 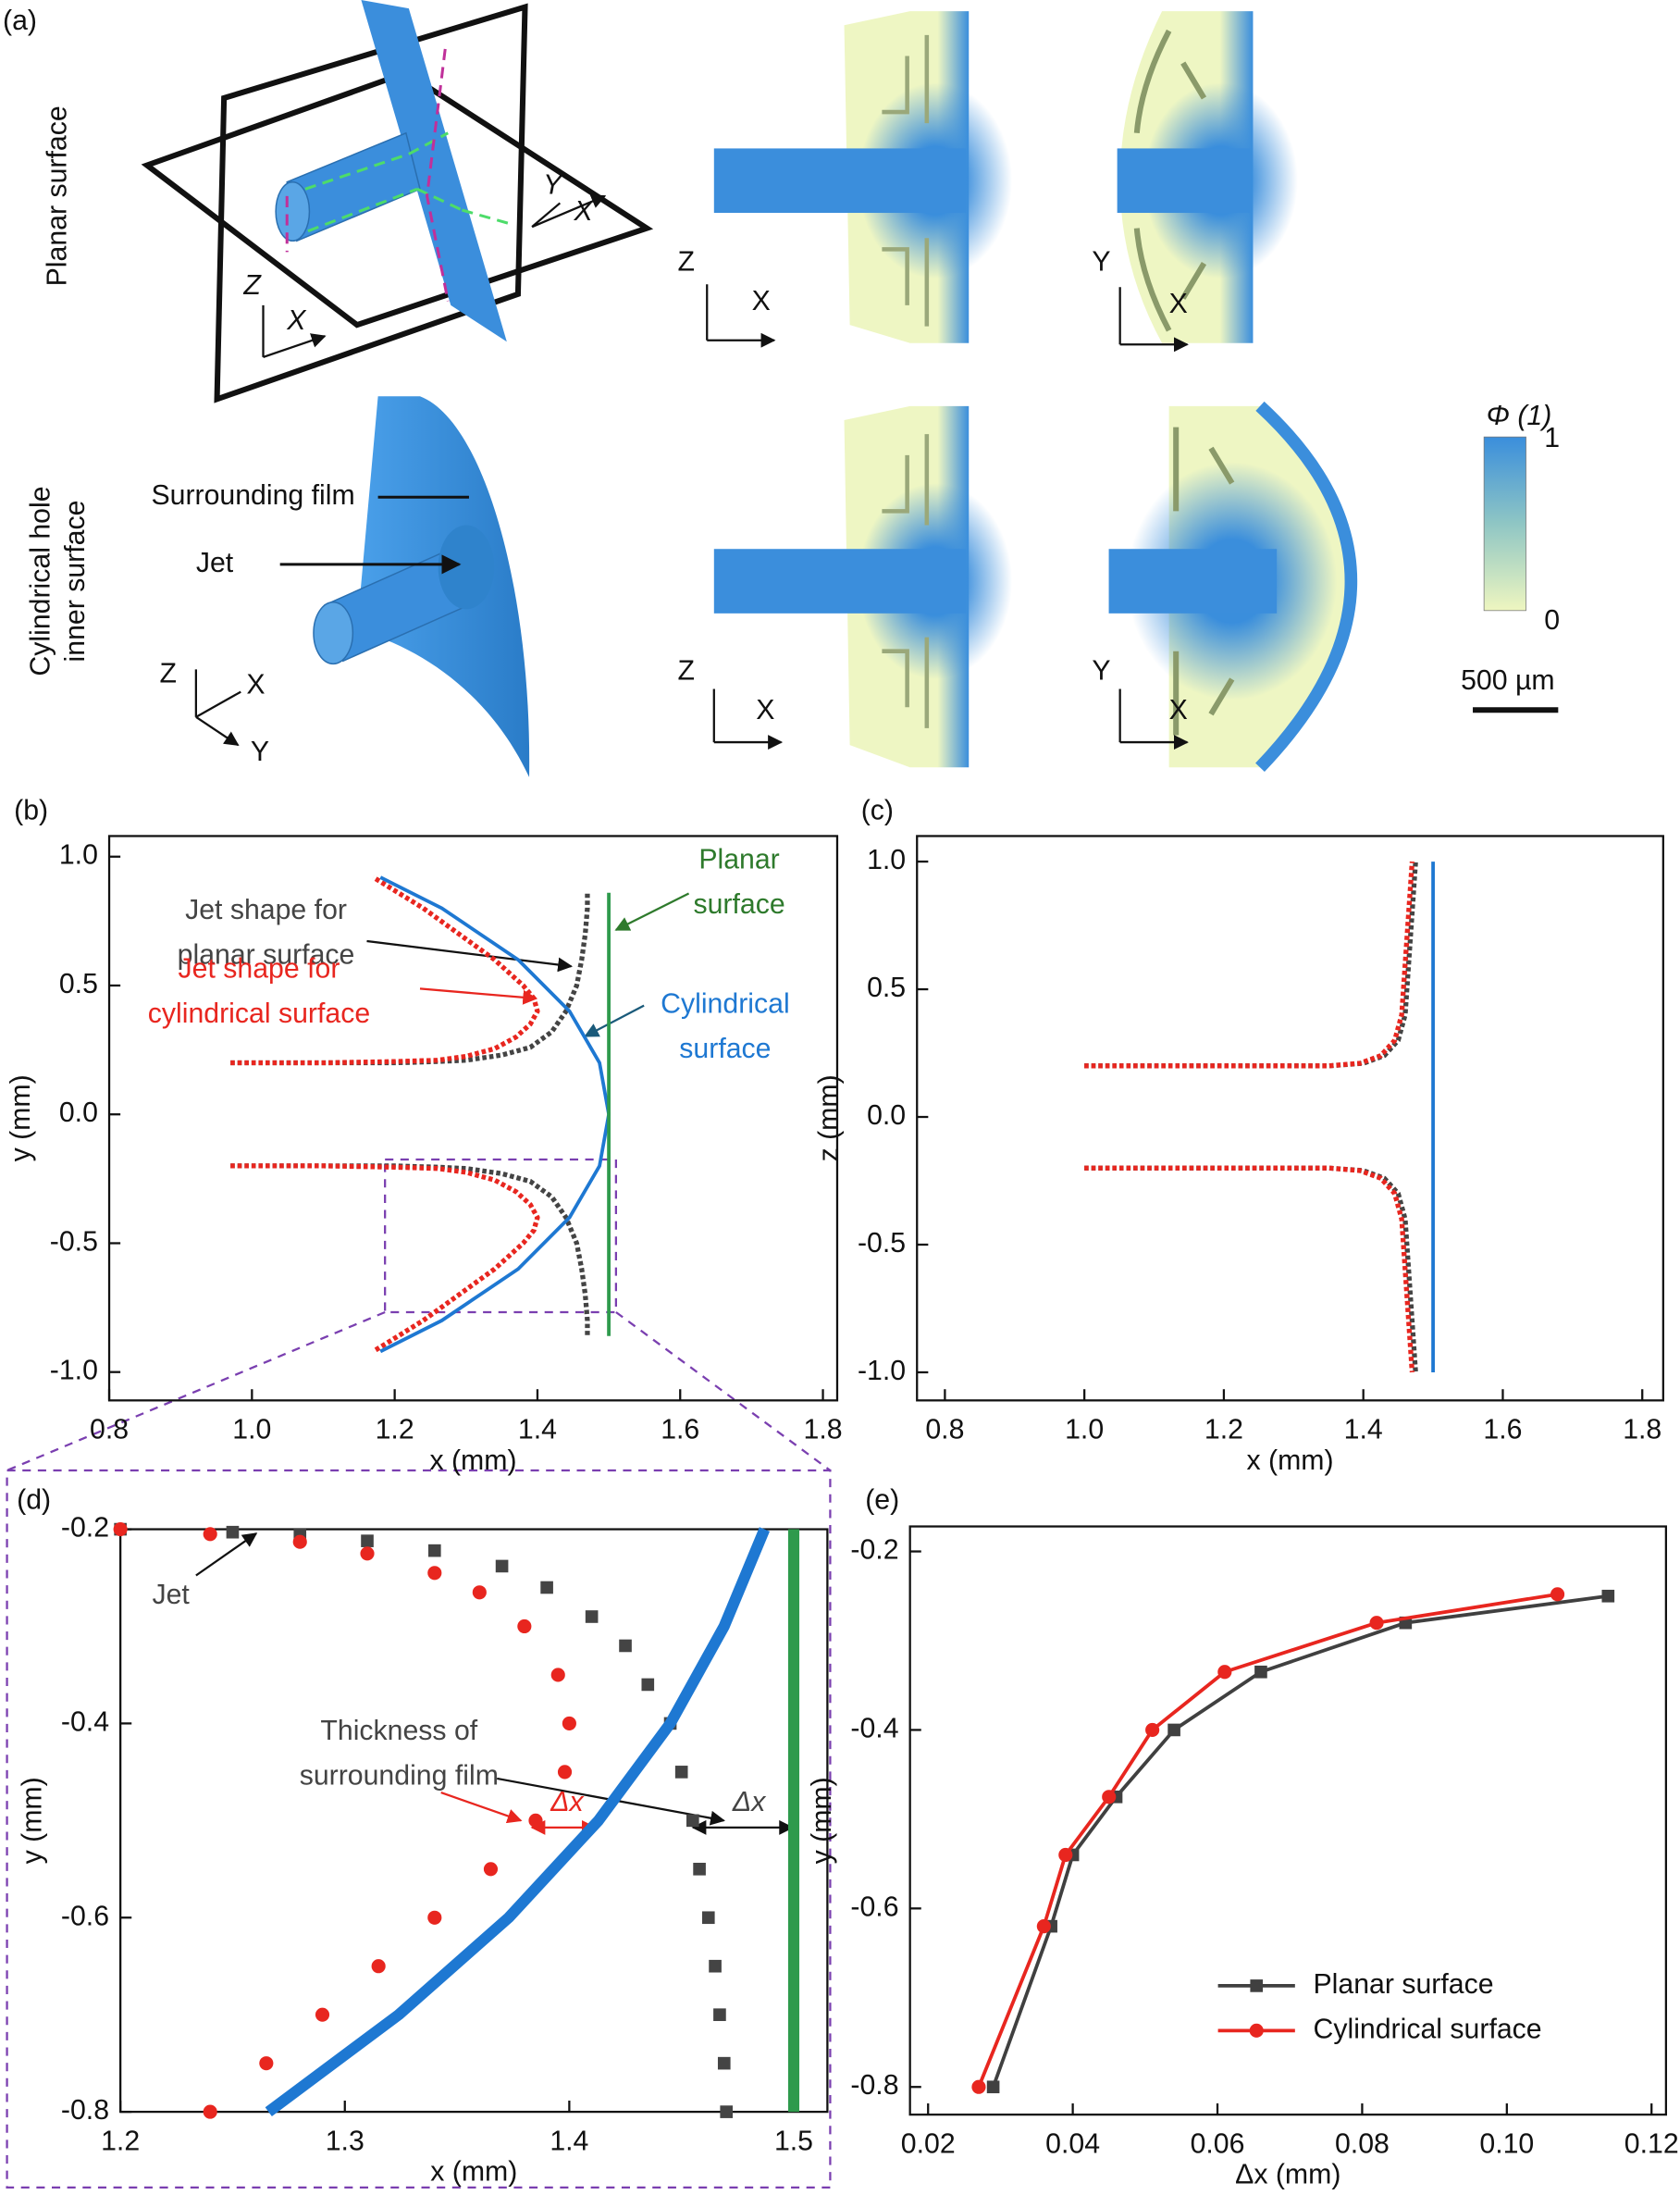 I want to click on outline, so click(x=367, y=175).